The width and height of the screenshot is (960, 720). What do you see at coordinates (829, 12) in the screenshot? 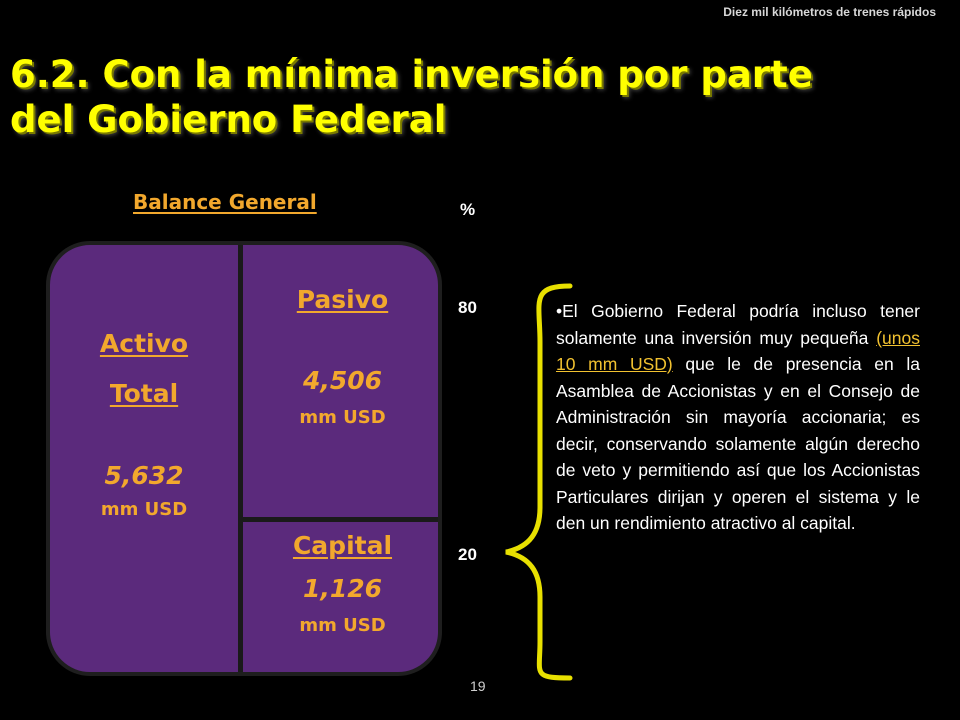
I see `header-note: Diez mil kilómetros de trenes rápidos` at bounding box center [829, 12].